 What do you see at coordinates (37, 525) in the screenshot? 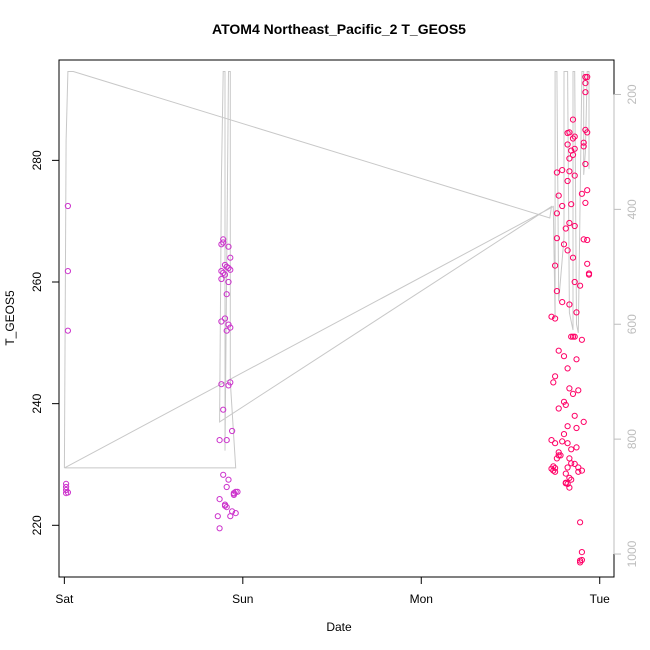
I see `y-tick-label: 220` at bounding box center [37, 525].